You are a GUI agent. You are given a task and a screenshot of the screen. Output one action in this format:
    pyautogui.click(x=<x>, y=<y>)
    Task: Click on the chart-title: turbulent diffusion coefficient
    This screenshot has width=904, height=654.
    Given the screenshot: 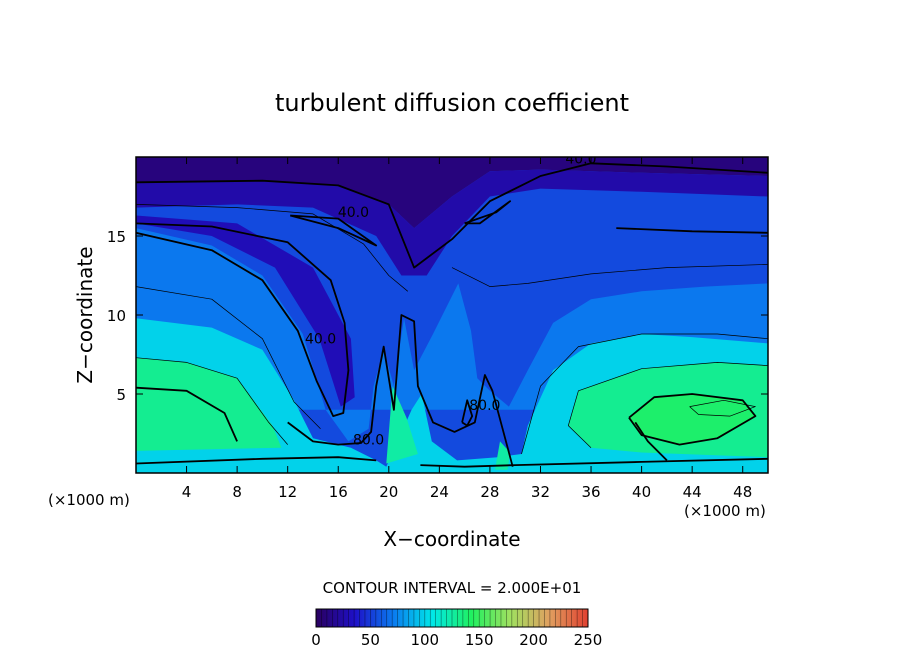 What is the action you would take?
    pyautogui.click(x=452, y=103)
    